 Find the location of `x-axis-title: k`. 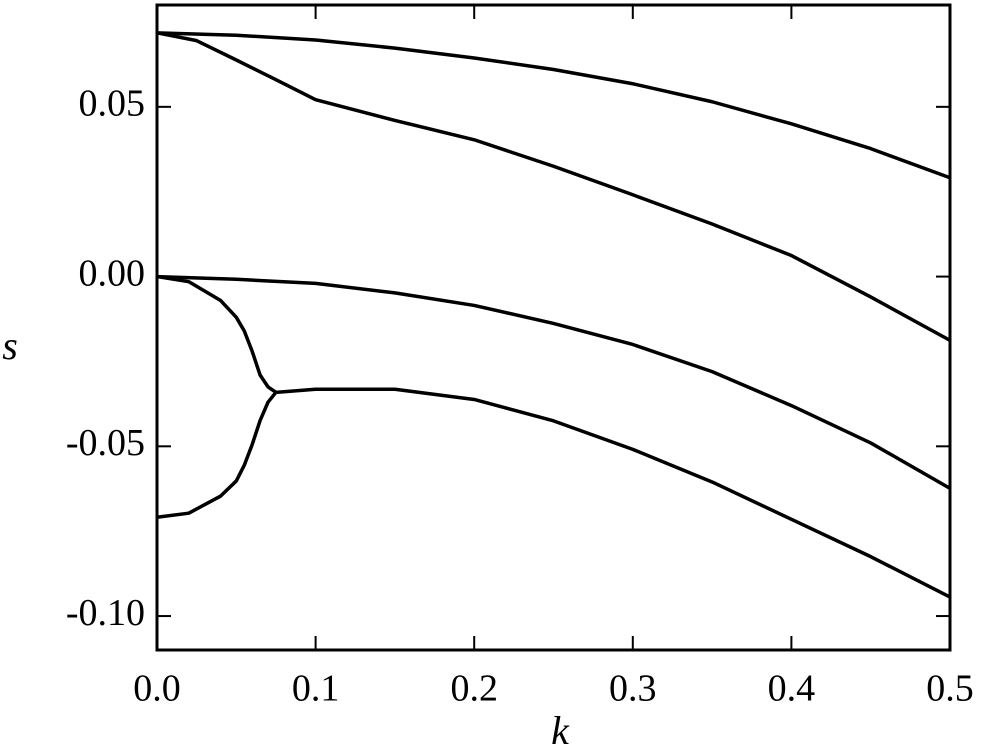

x-axis-title: k is located at coordinates (560, 729).